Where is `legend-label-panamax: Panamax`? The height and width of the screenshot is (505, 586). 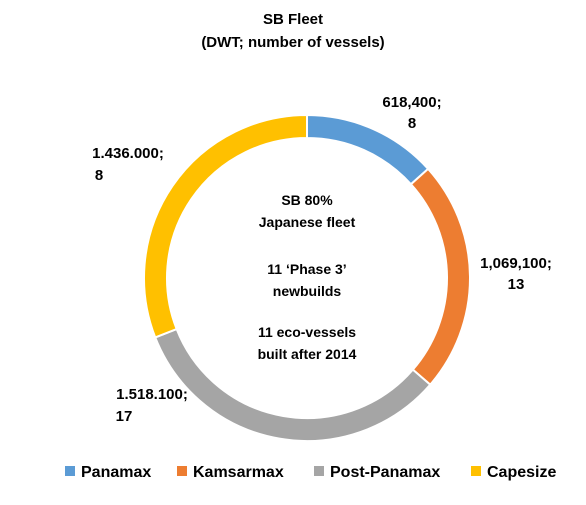 legend-label-panamax: Panamax is located at coordinates (116, 472).